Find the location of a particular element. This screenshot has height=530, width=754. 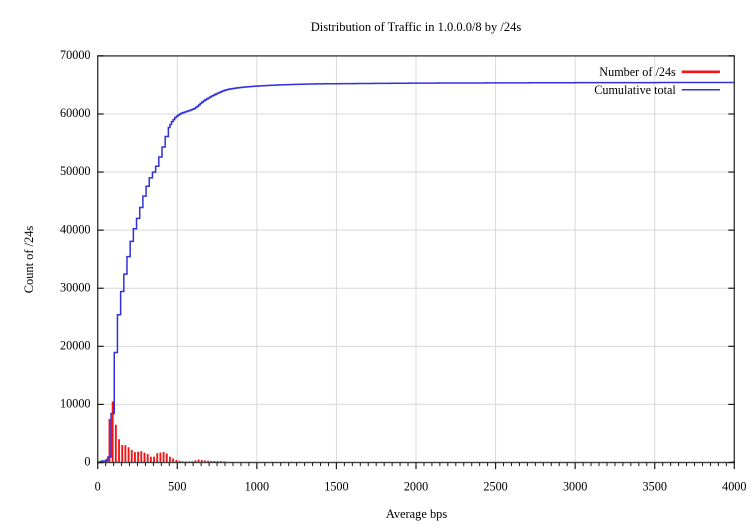

svg-text: 10000 is located at coordinates (75, 404).